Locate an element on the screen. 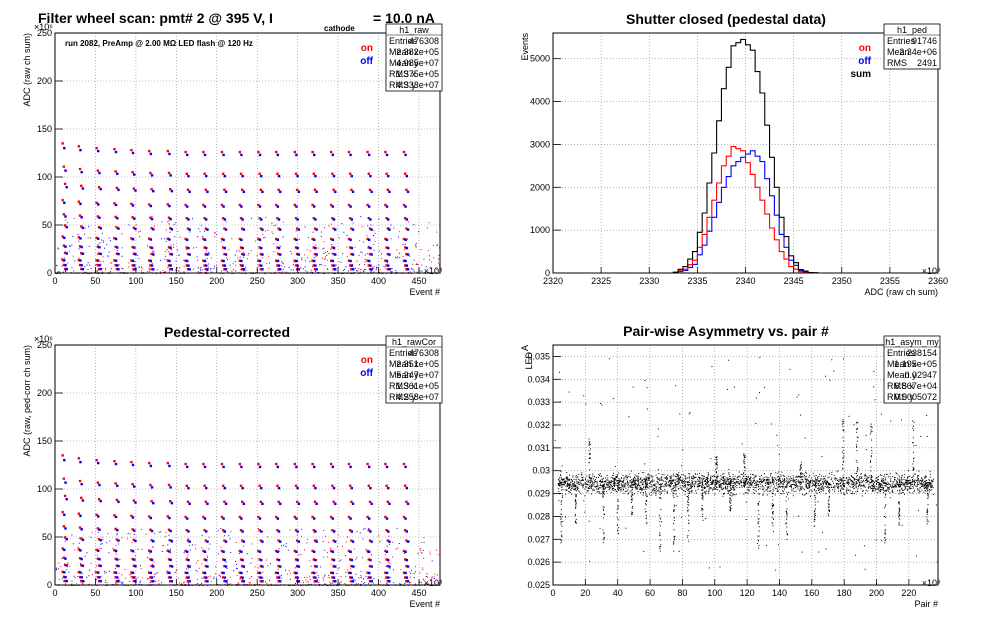 The height and width of the screenshot is (622, 996). x-tick-label: 2325 is located at coordinates (601, 281).